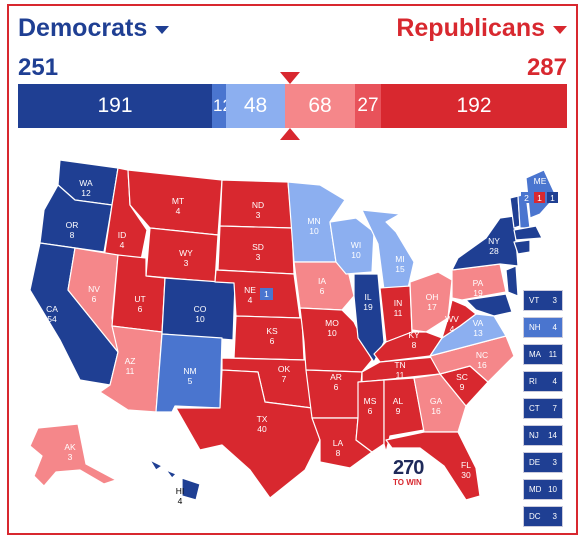  I want to click on me-district-1-label: 2, so click(526, 198).